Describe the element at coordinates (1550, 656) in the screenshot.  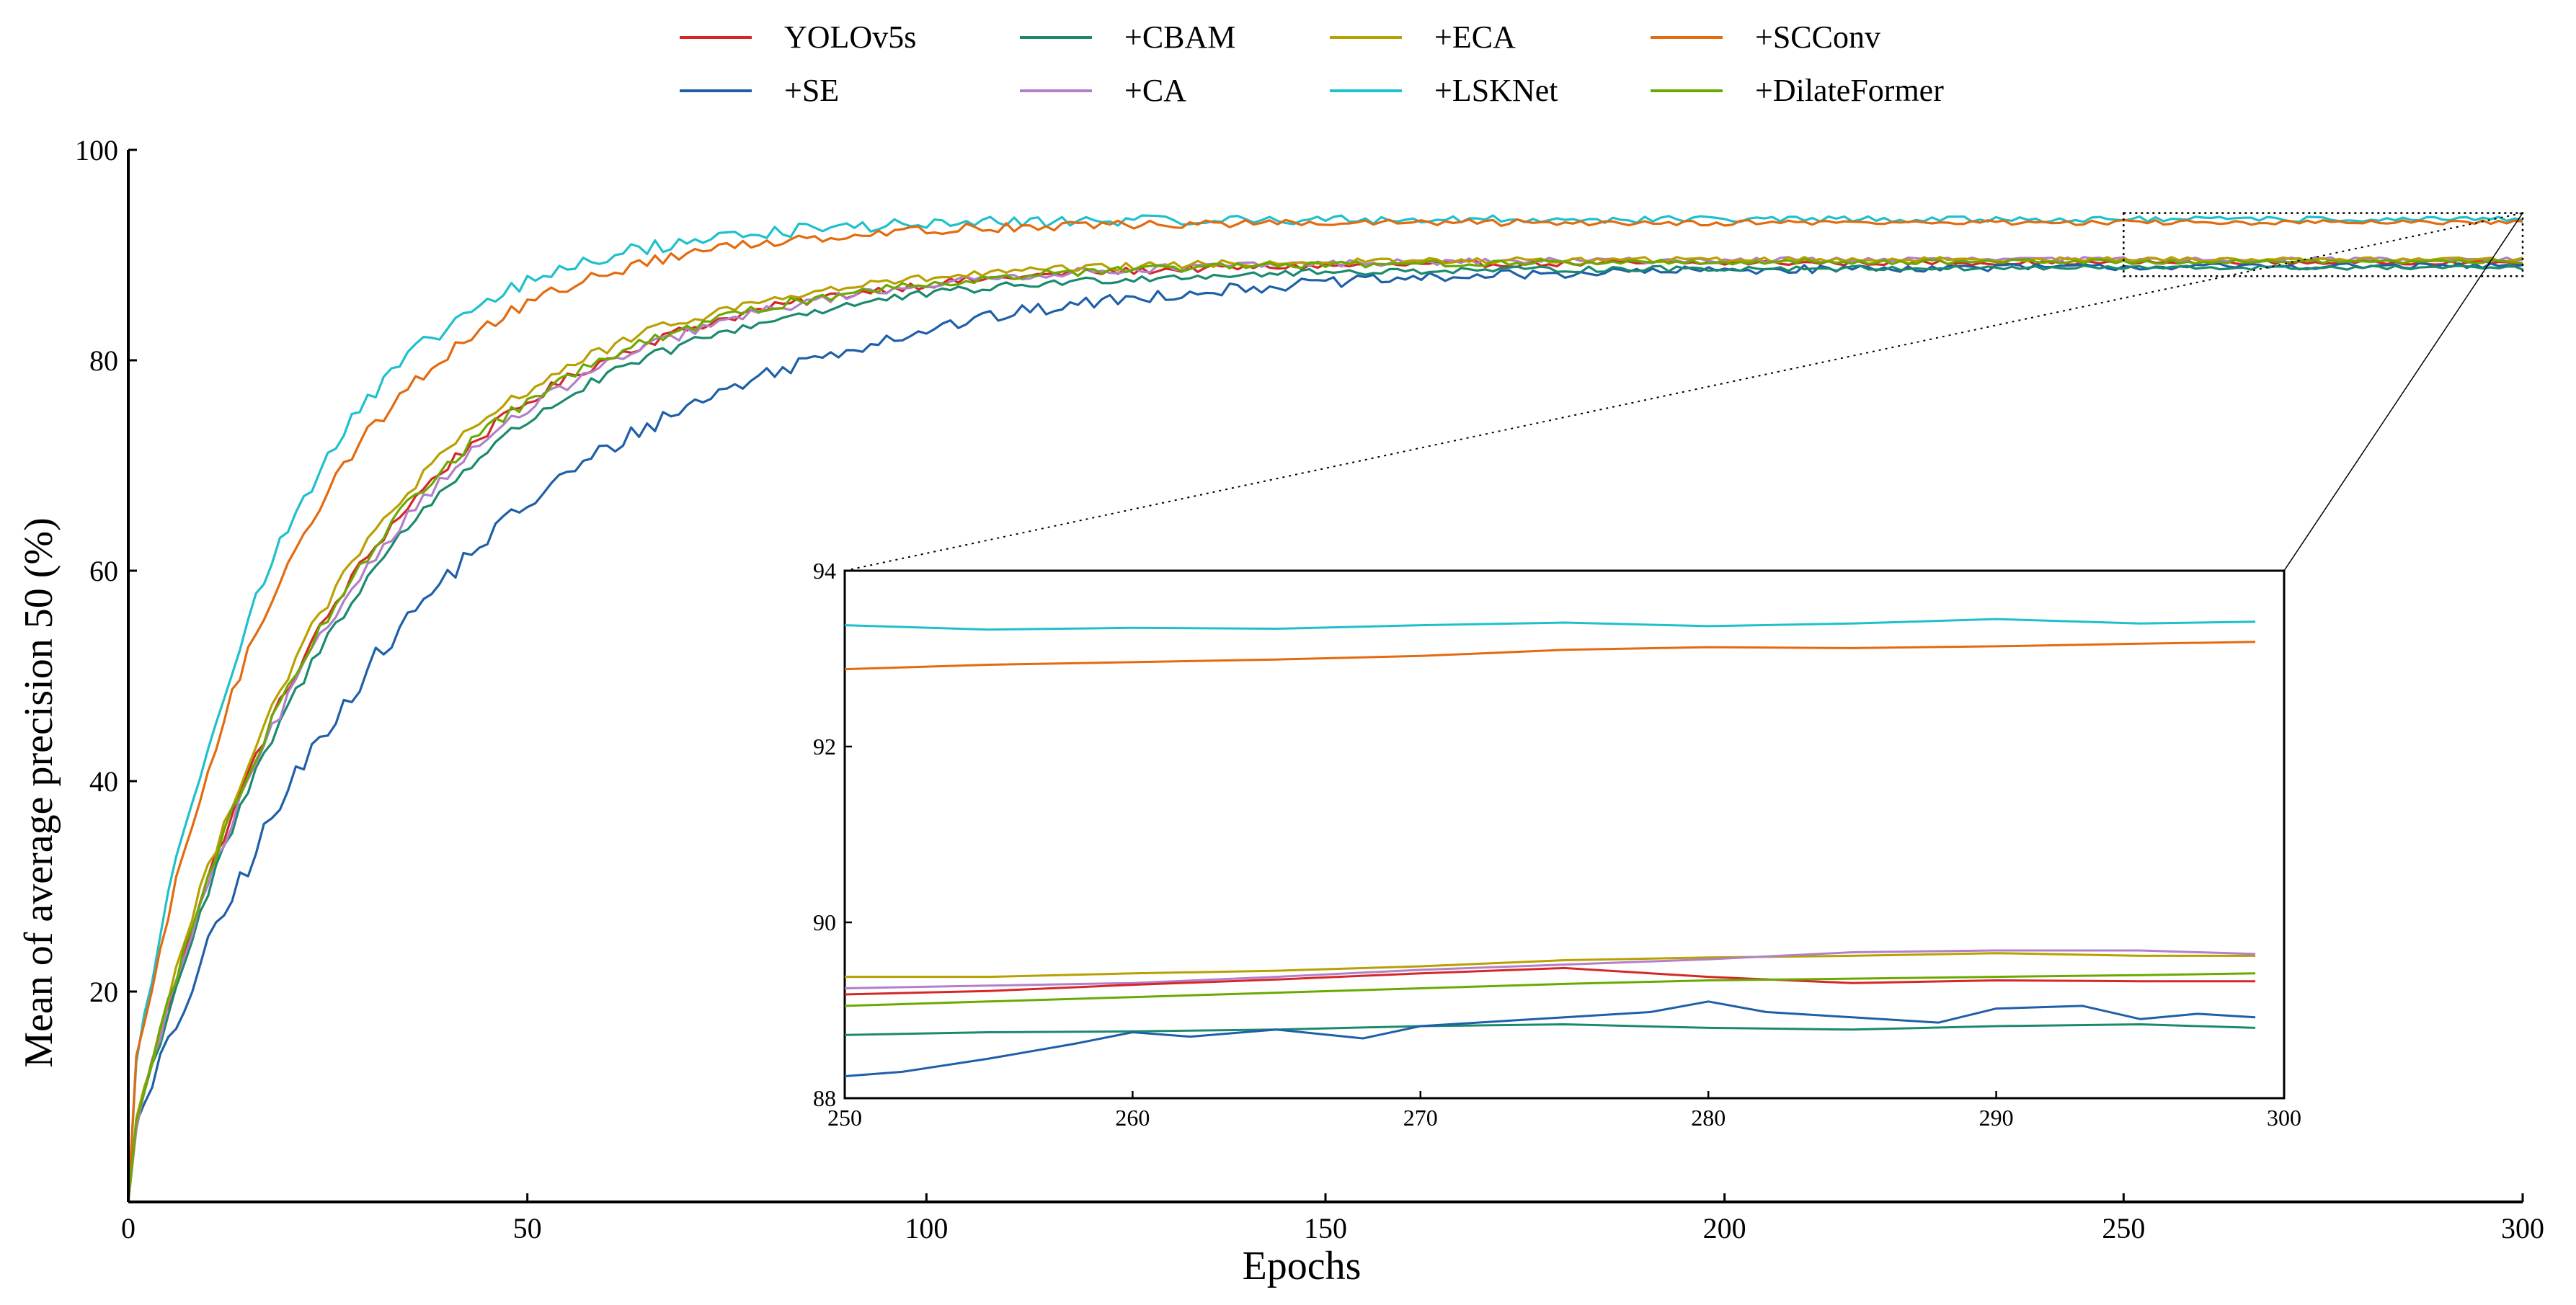
I see `inset-series-line-scconv` at that location.